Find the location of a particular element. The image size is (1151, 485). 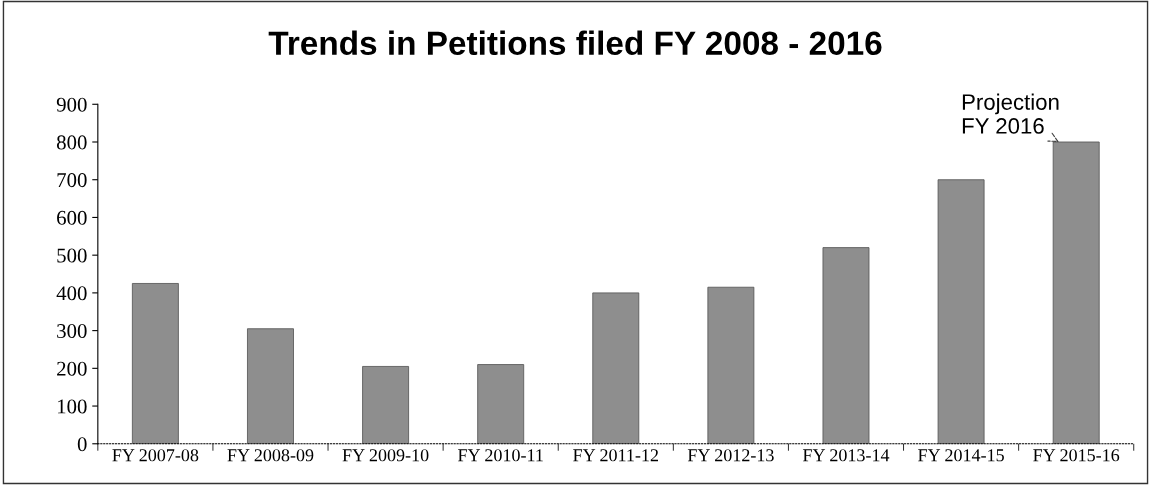

y-tick-label: 0 is located at coordinates (82, 444).